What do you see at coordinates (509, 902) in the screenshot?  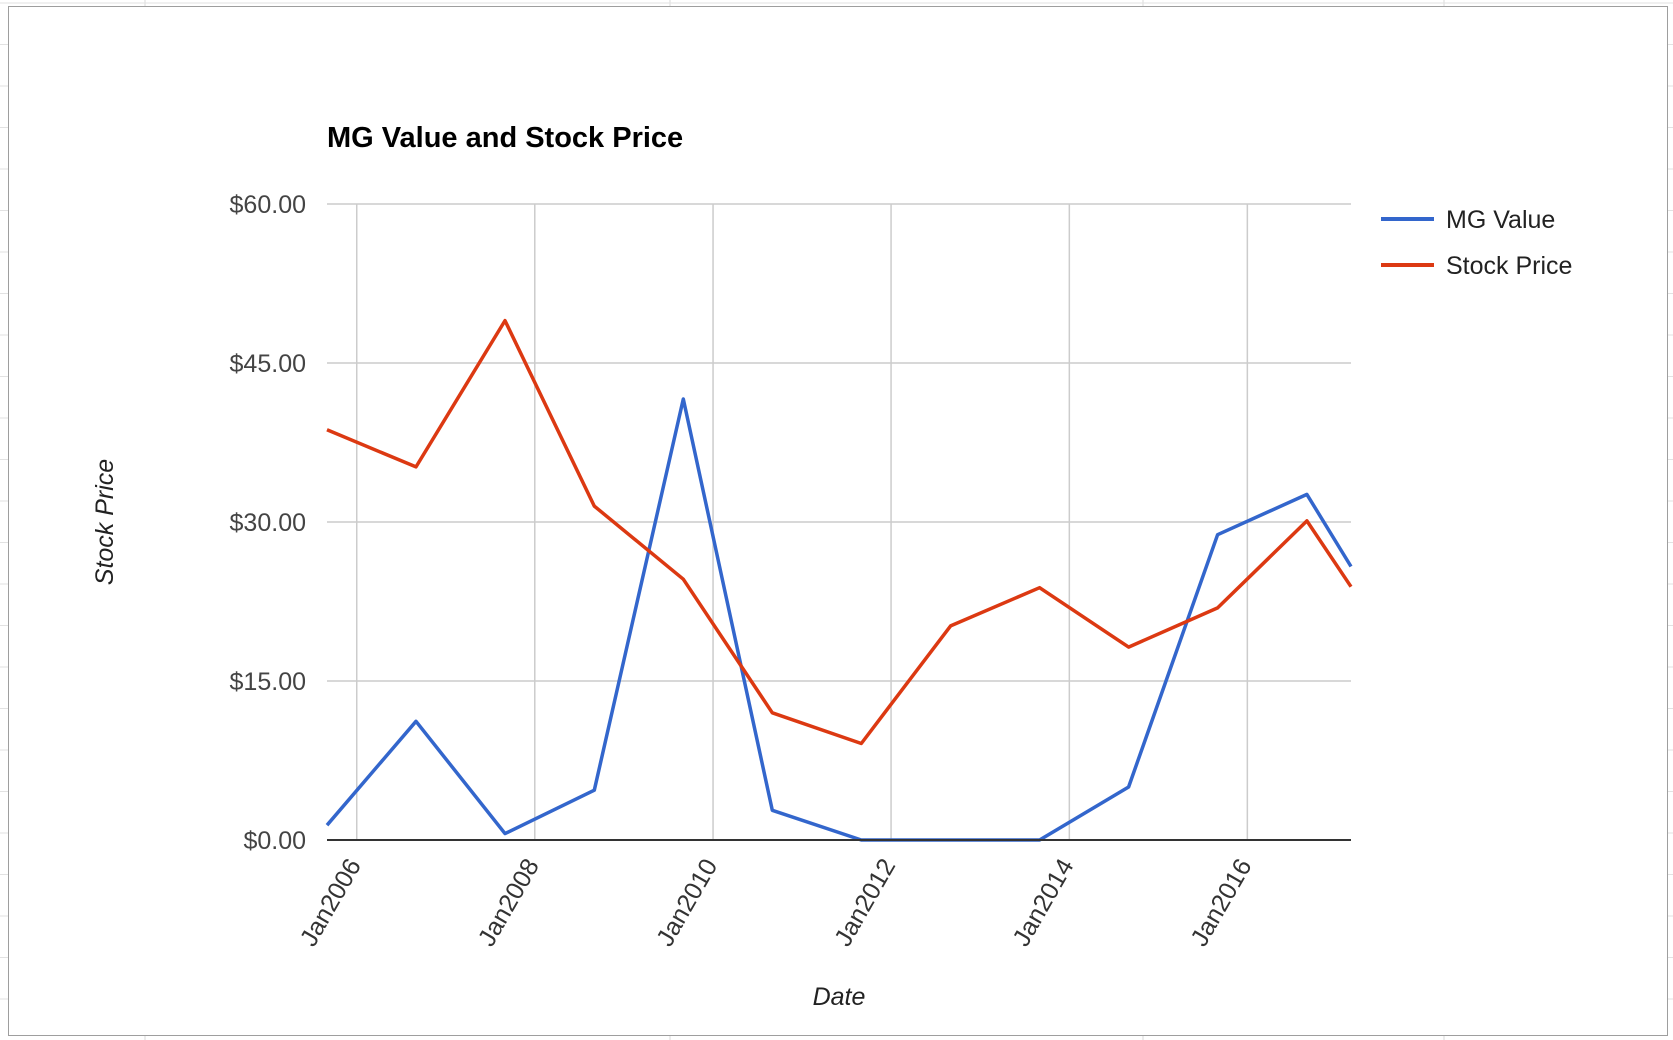 I see `x-tick-label: Jan2008` at bounding box center [509, 902].